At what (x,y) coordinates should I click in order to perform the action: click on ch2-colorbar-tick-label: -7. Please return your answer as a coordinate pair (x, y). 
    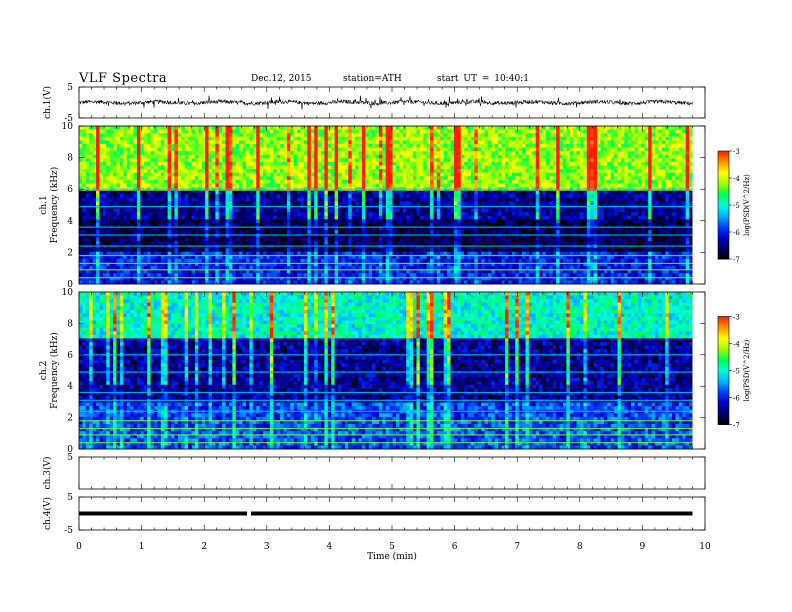
    Looking at the image, I should click on (736, 426).